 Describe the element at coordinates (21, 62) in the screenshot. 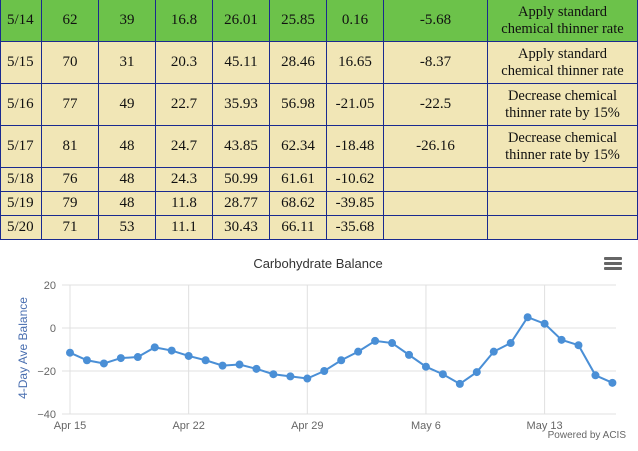

I see `date-cell: 5/15` at that location.